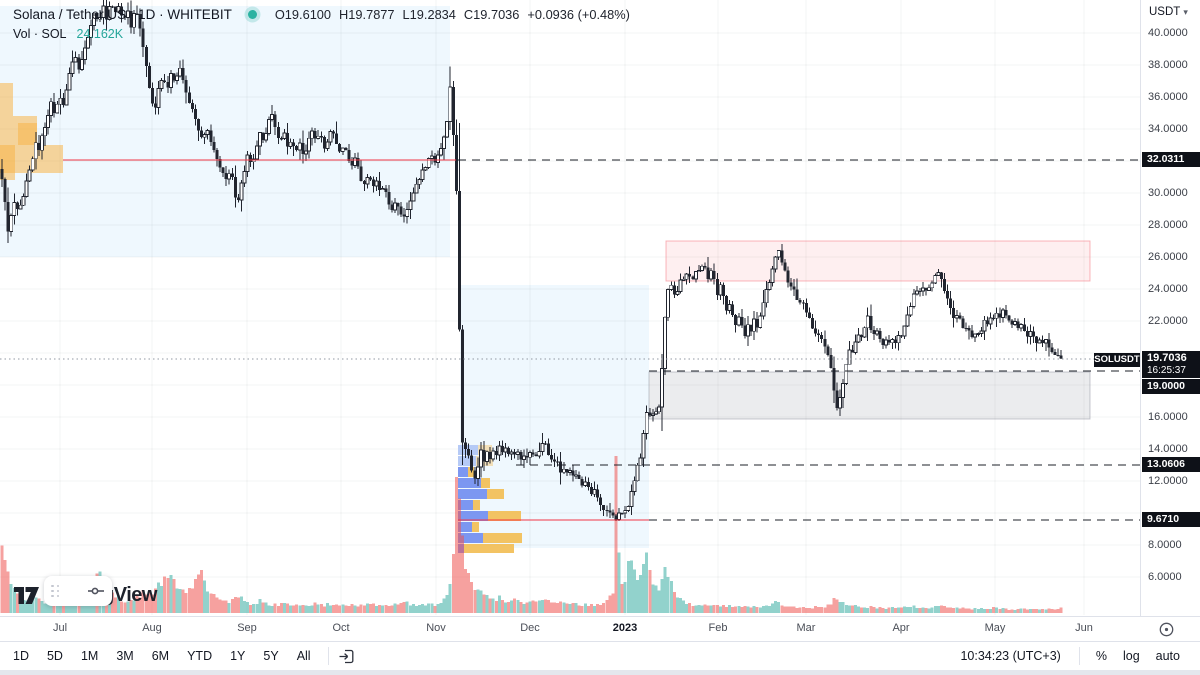 The height and width of the screenshot is (675, 1200). What do you see at coordinates (1171, 386) in the screenshot?
I see `price-level-tag: 19.0000` at bounding box center [1171, 386].